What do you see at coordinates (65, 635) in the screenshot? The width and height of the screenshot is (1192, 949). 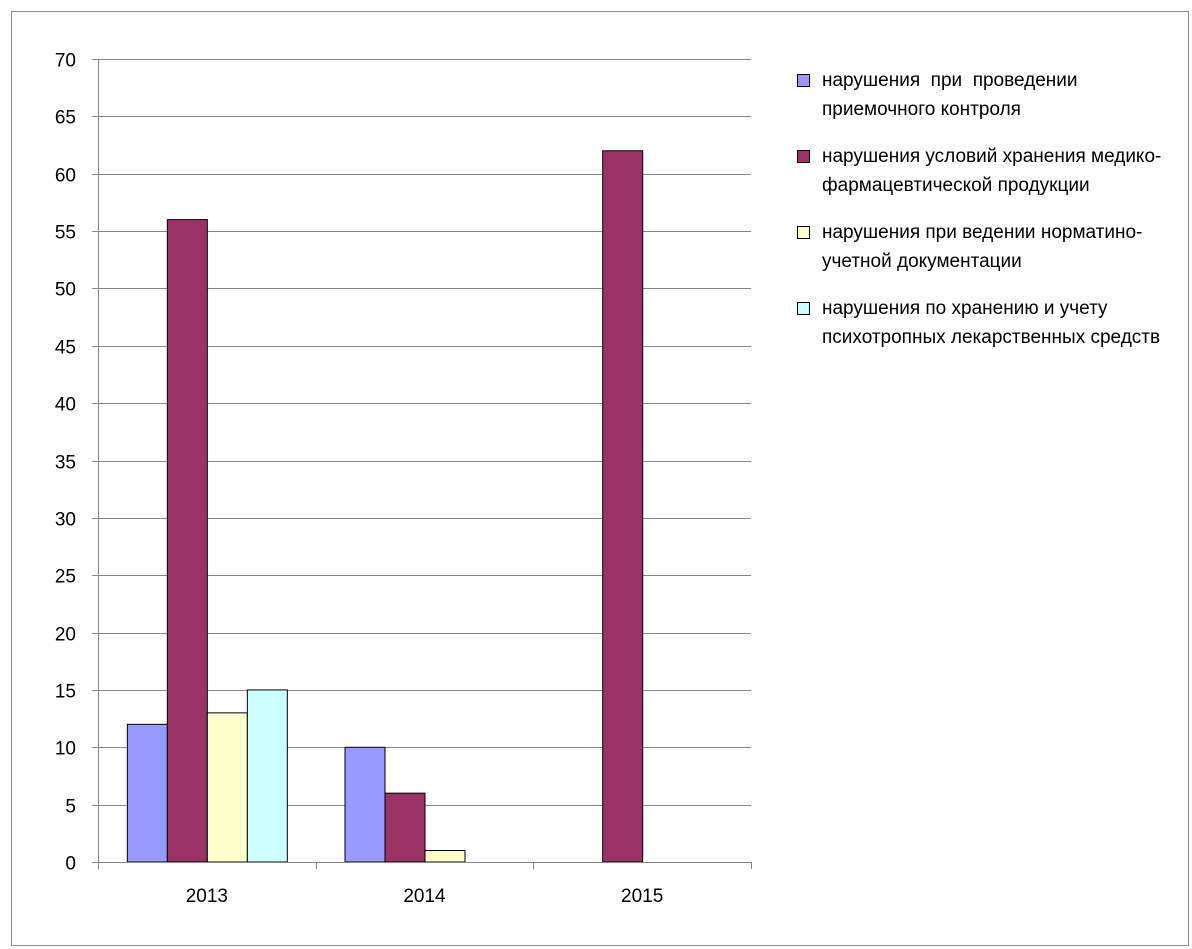 I see `y-tick-label: 20` at bounding box center [65, 635].